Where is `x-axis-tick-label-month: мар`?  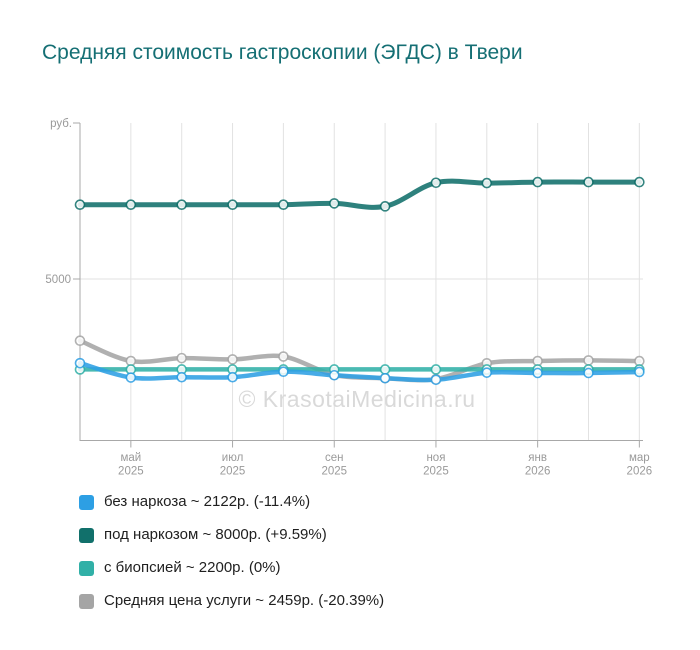 x-axis-tick-label-month: мар is located at coordinates (639, 458).